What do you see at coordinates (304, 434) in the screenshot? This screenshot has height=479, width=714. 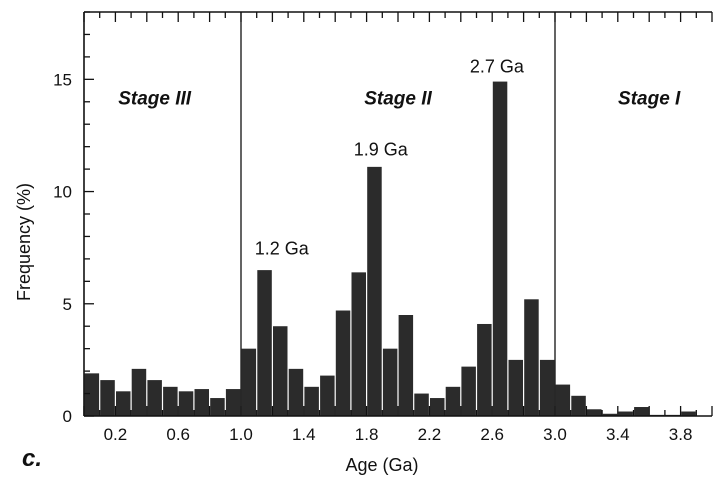 I see `x-tick-label: 1.4` at bounding box center [304, 434].